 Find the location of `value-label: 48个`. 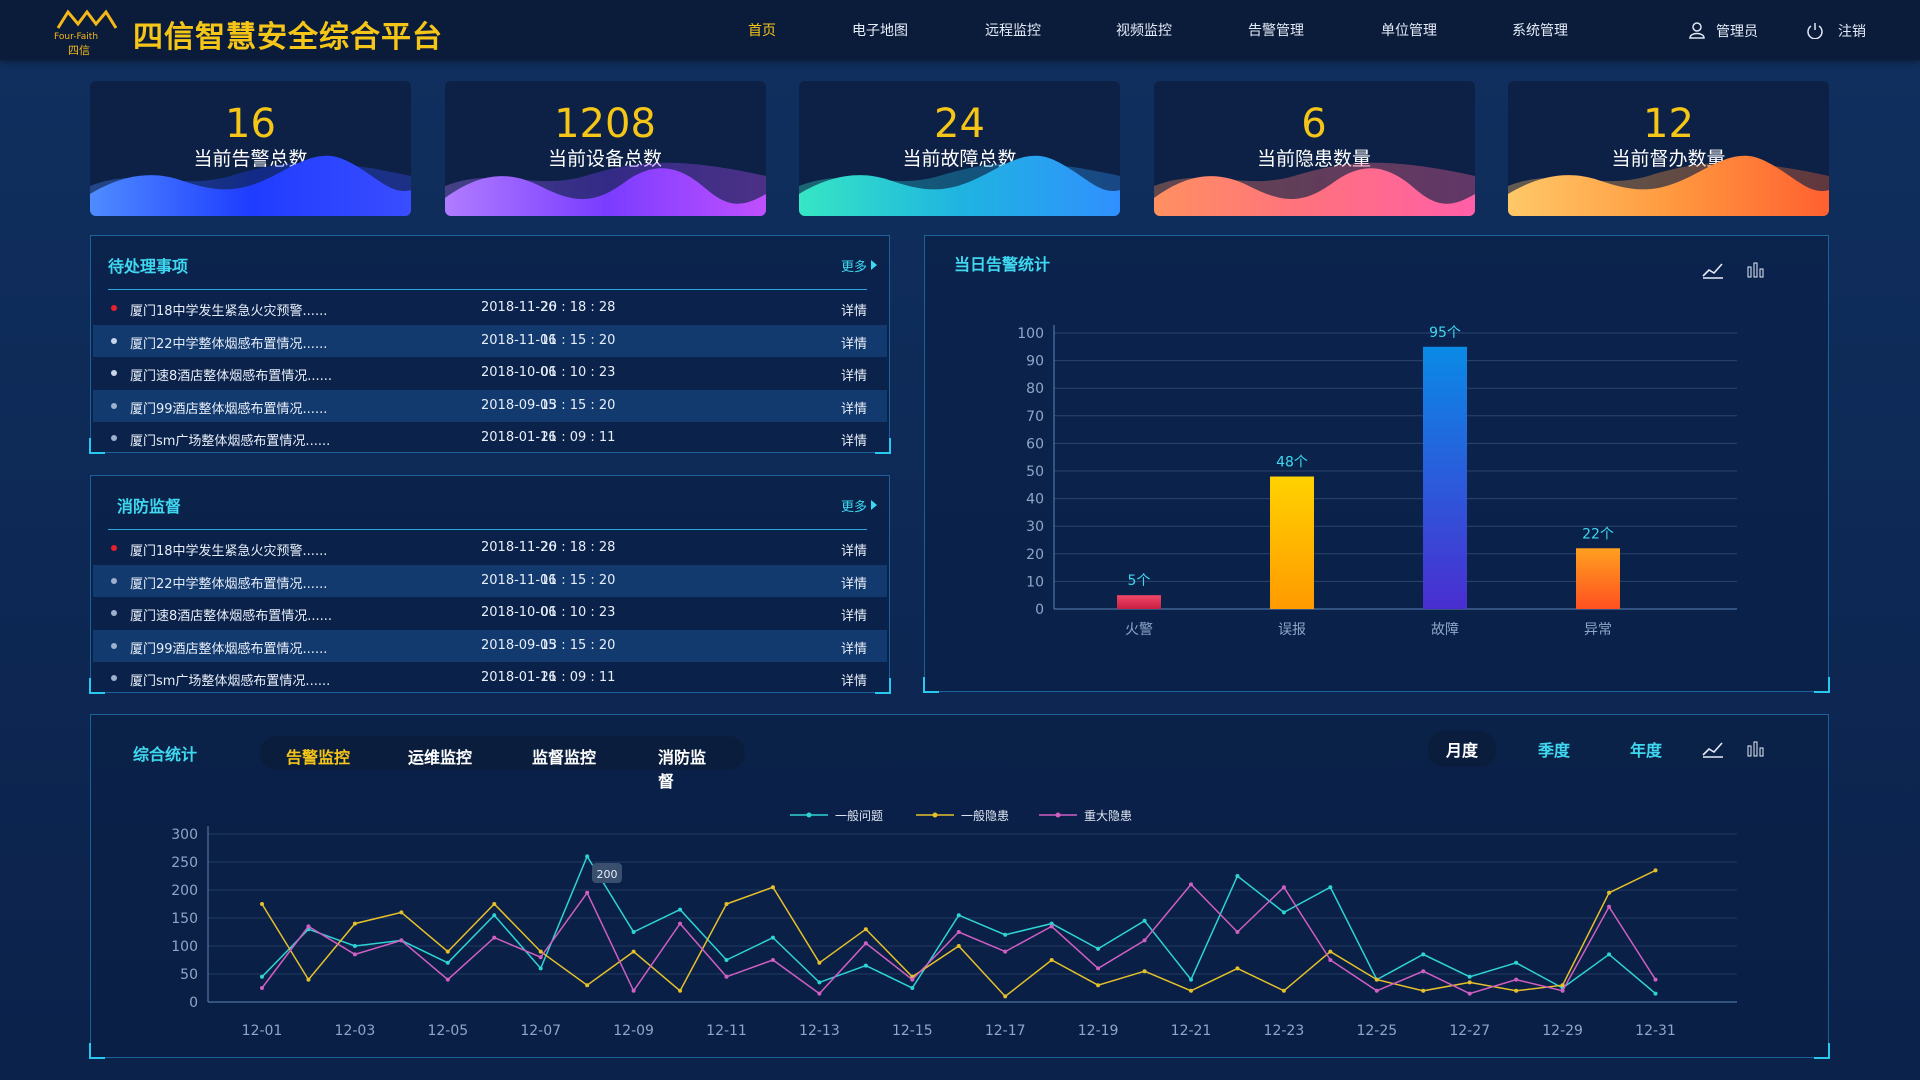

value-label: 48个 is located at coordinates (1292, 463).